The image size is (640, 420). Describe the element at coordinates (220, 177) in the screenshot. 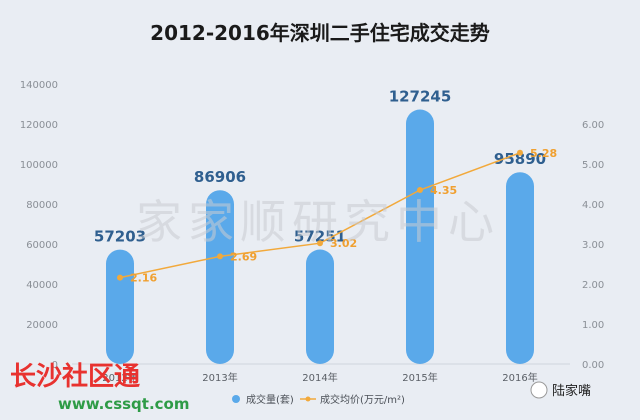

I see `bar-value-label: 86906` at that location.